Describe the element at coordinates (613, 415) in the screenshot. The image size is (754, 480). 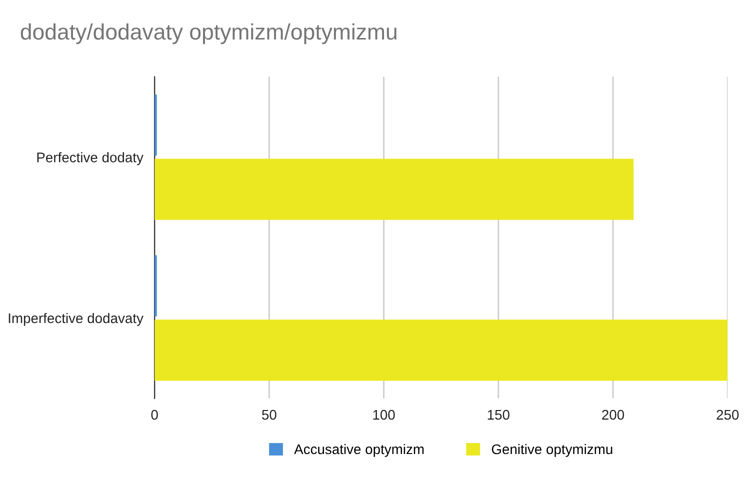
I see `x-tick-label: 200` at that location.